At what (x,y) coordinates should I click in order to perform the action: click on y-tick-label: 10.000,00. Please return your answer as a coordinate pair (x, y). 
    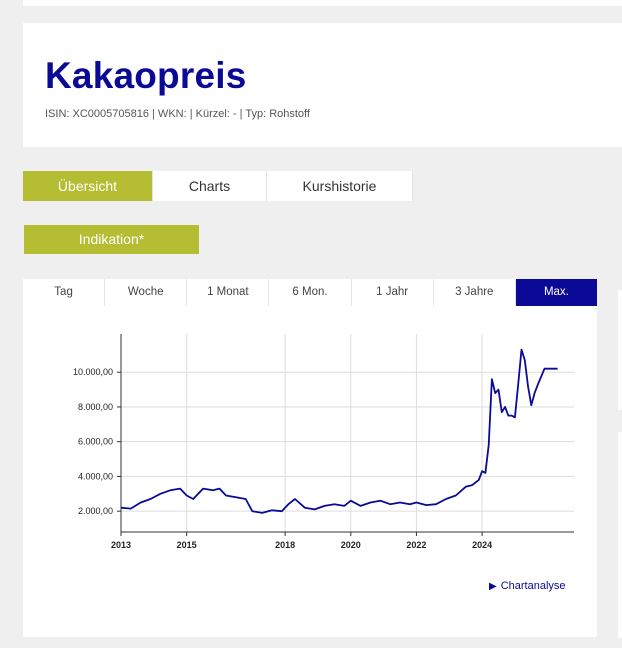
    Looking at the image, I should click on (93, 372).